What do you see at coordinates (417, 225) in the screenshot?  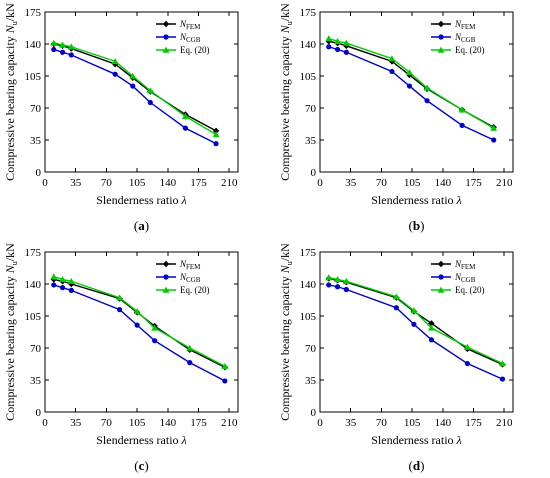 I see `panel-label: (b)` at bounding box center [417, 225].